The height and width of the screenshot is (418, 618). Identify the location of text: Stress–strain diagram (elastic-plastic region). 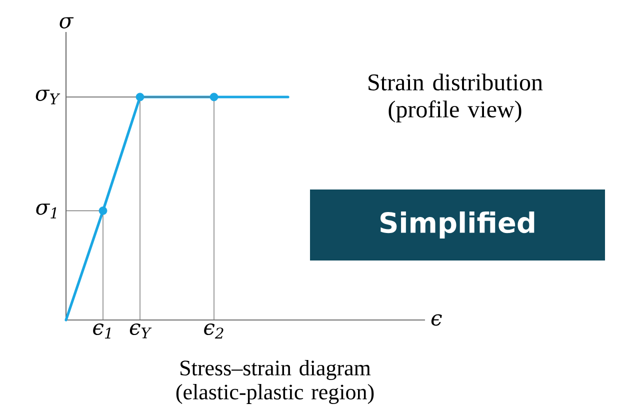
(275, 382).